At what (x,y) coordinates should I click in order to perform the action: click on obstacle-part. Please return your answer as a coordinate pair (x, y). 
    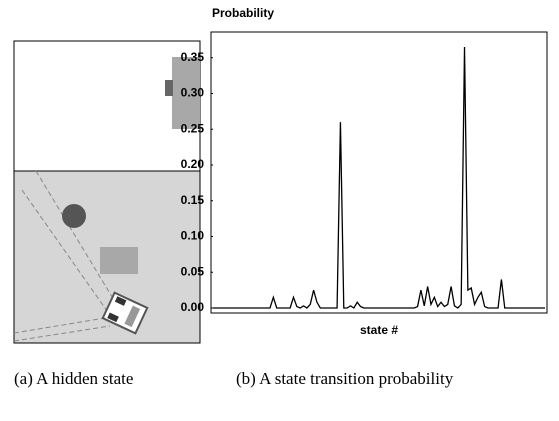
    Looking at the image, I should click on (169, 88).